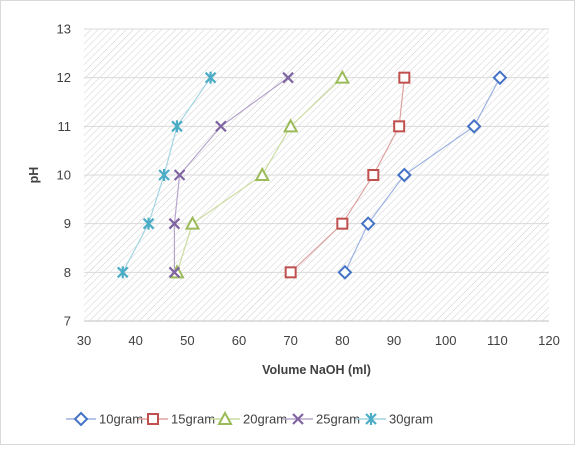 Image resolution: width=575 pixels, height=450 pixels. What do you see at coordinates (64, 77) in the screenshot?
I see `y-tick-label: 12` at bounding box center [64, 77].